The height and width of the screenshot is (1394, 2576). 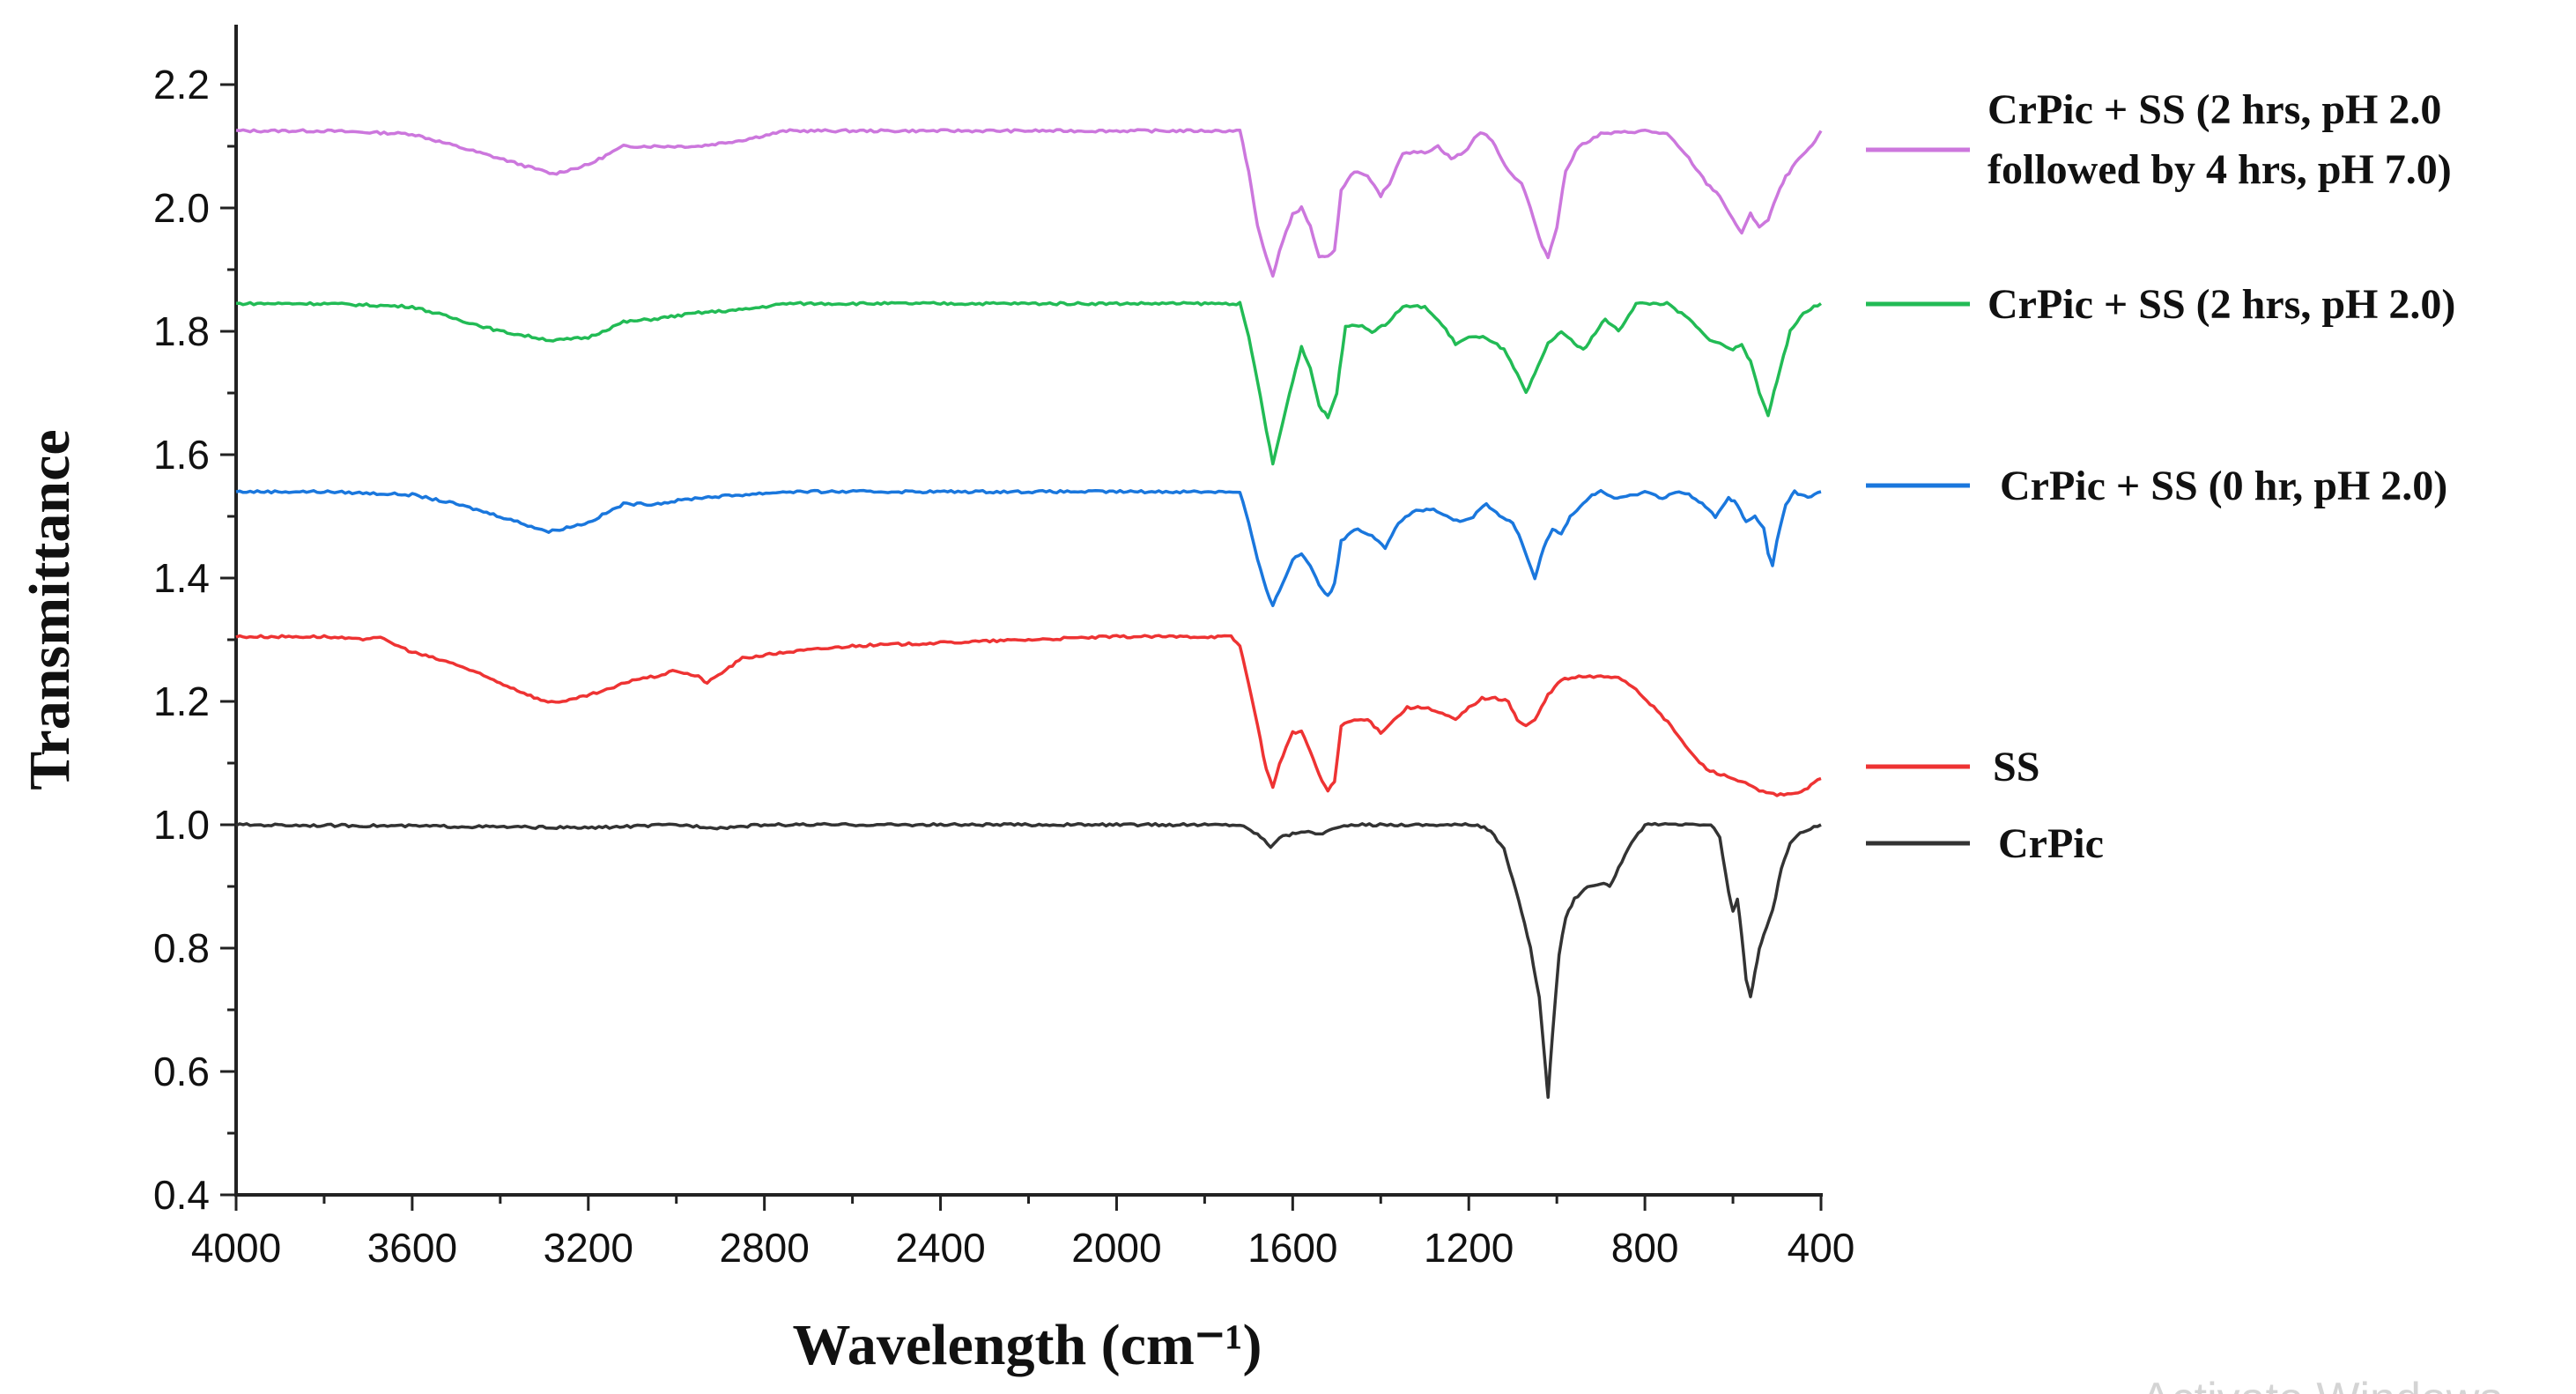 What do you see at coordinates (2221, 304) in the screenshot?
I see `legend-label: CrPic + SS (2 hrs, pH 2.0)` at bounding box center [2221, 304].